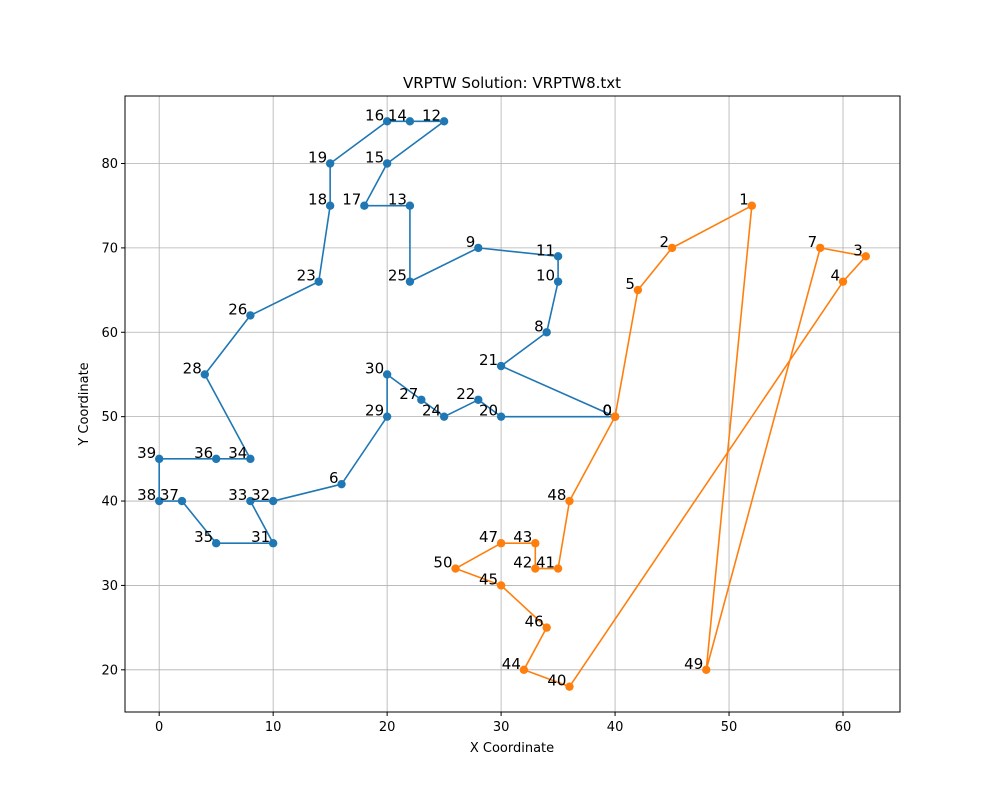 This screenshot has height=800, width=1000. Describe the element at coordinates (431, 411) in the screenshot. I see `node-label: 24` at that location.